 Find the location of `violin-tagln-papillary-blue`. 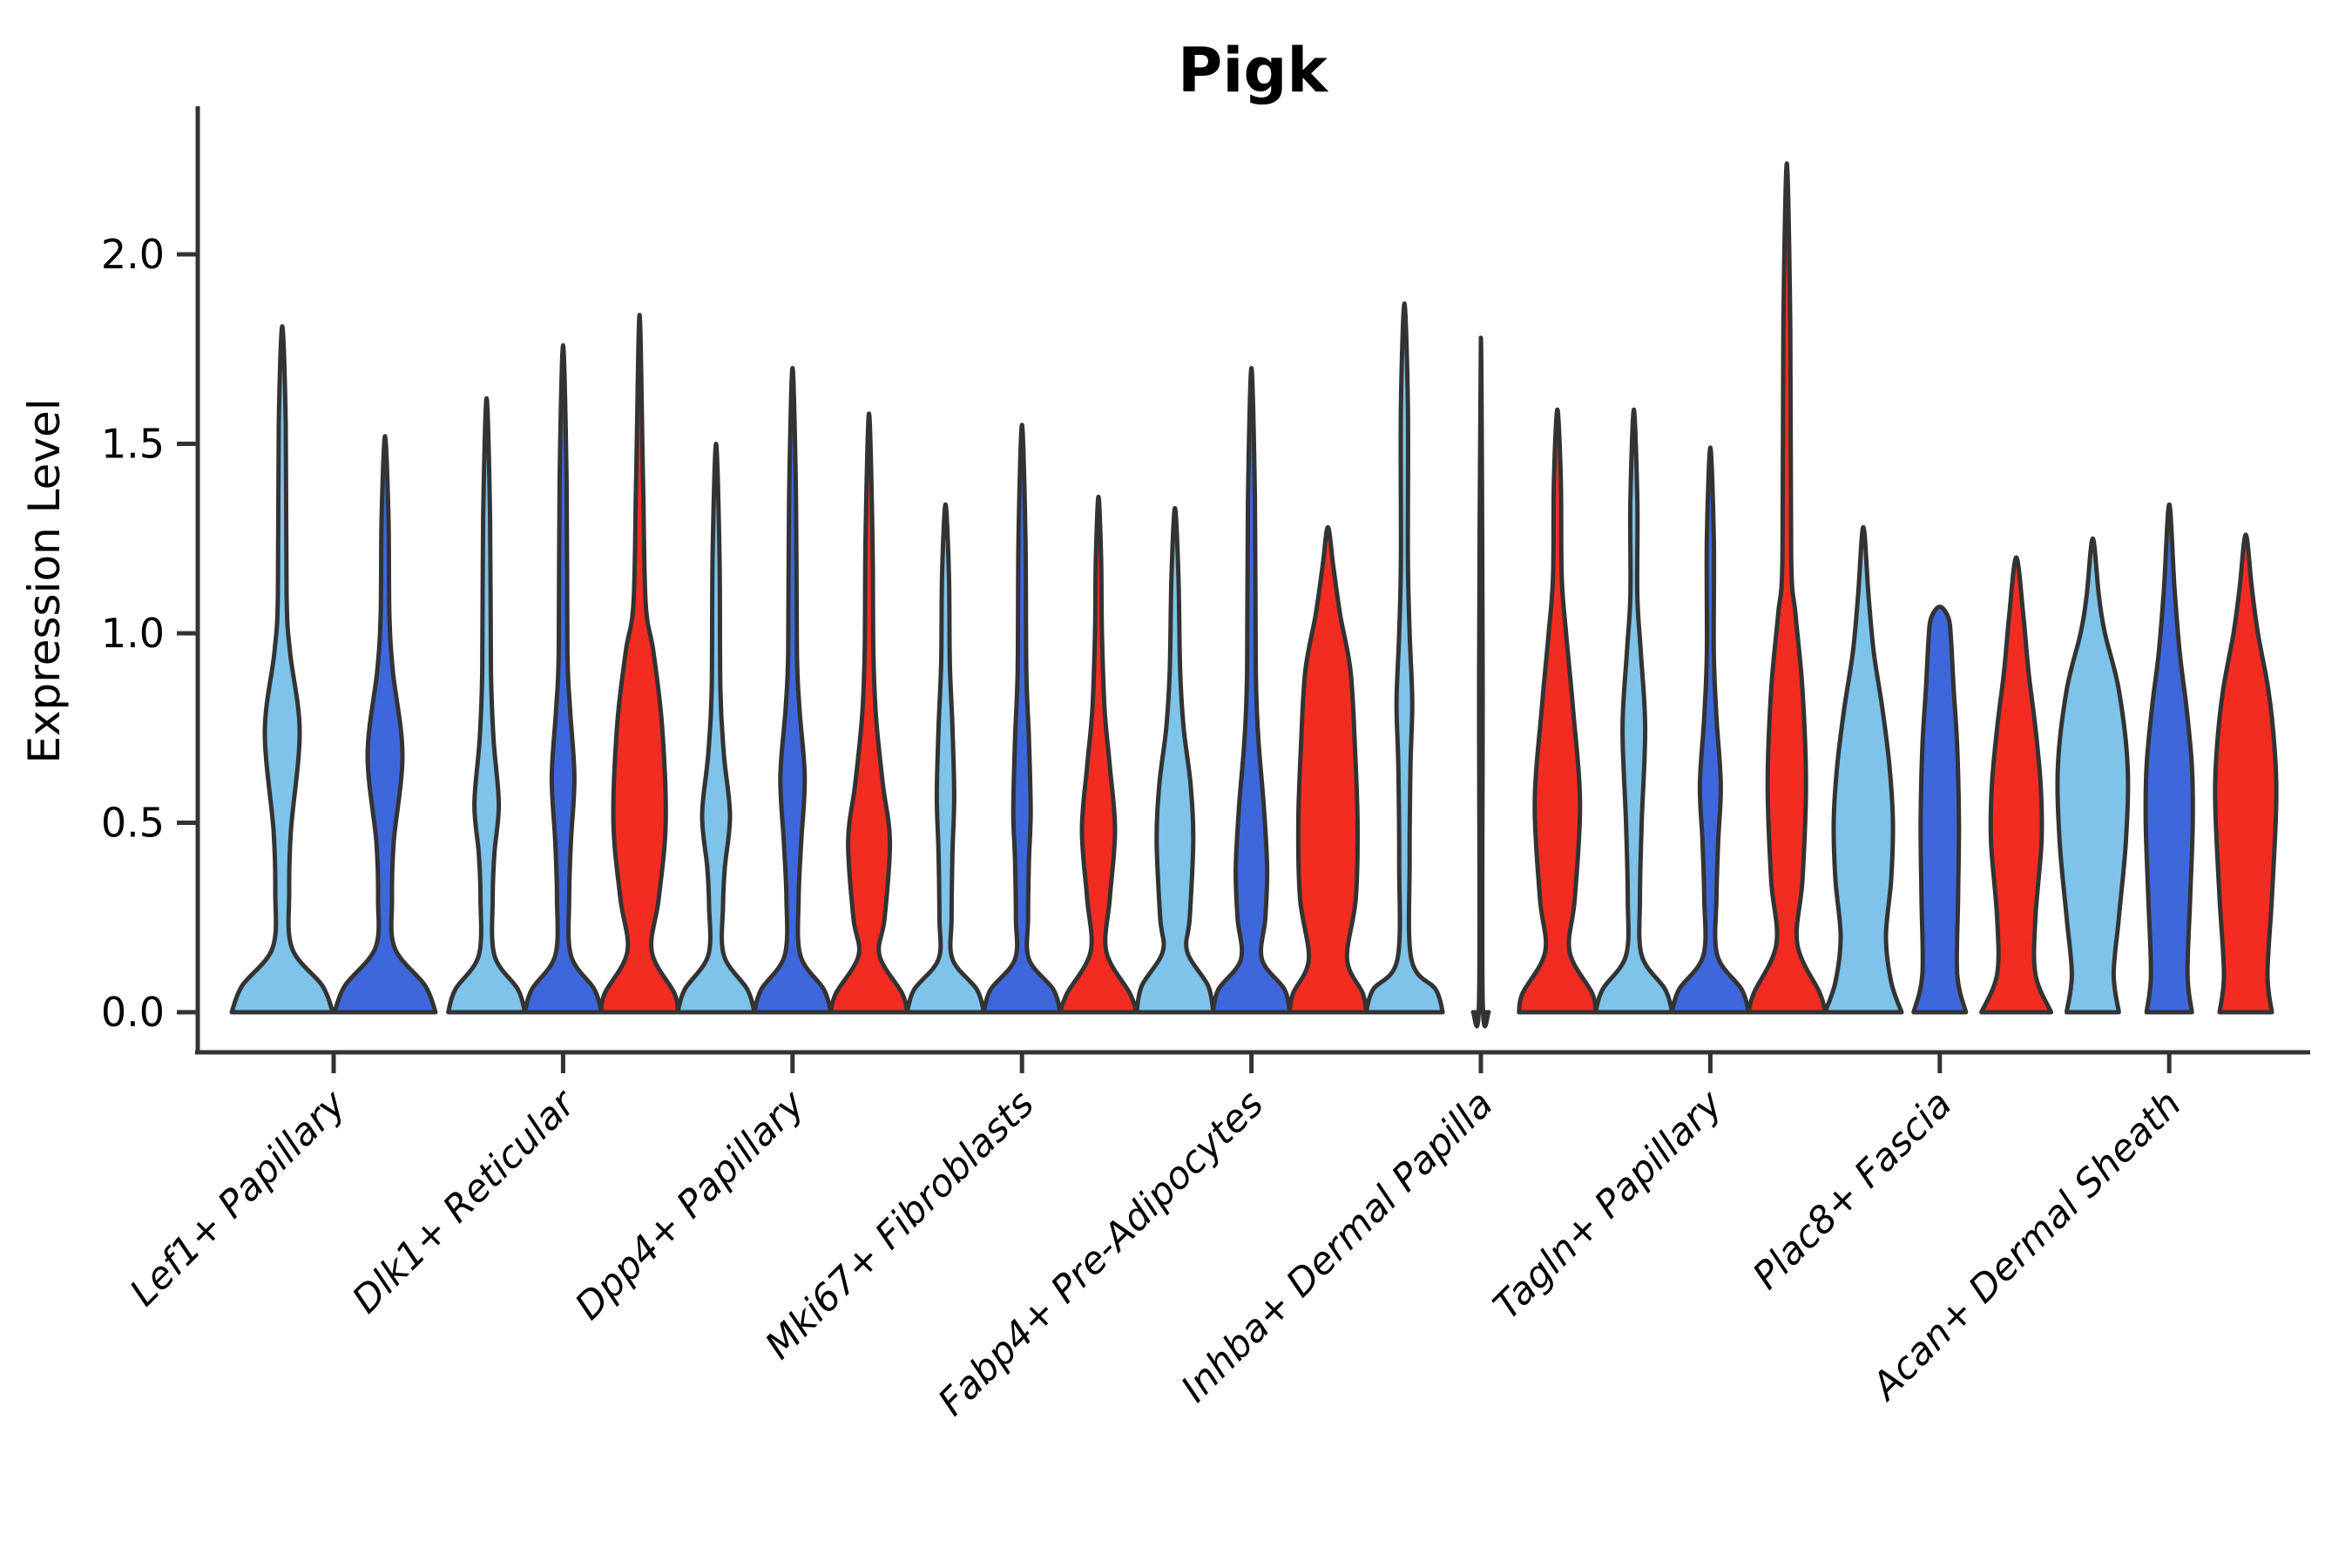

violin-tagln-papillary-blue is located at coordinates (1710, 730).